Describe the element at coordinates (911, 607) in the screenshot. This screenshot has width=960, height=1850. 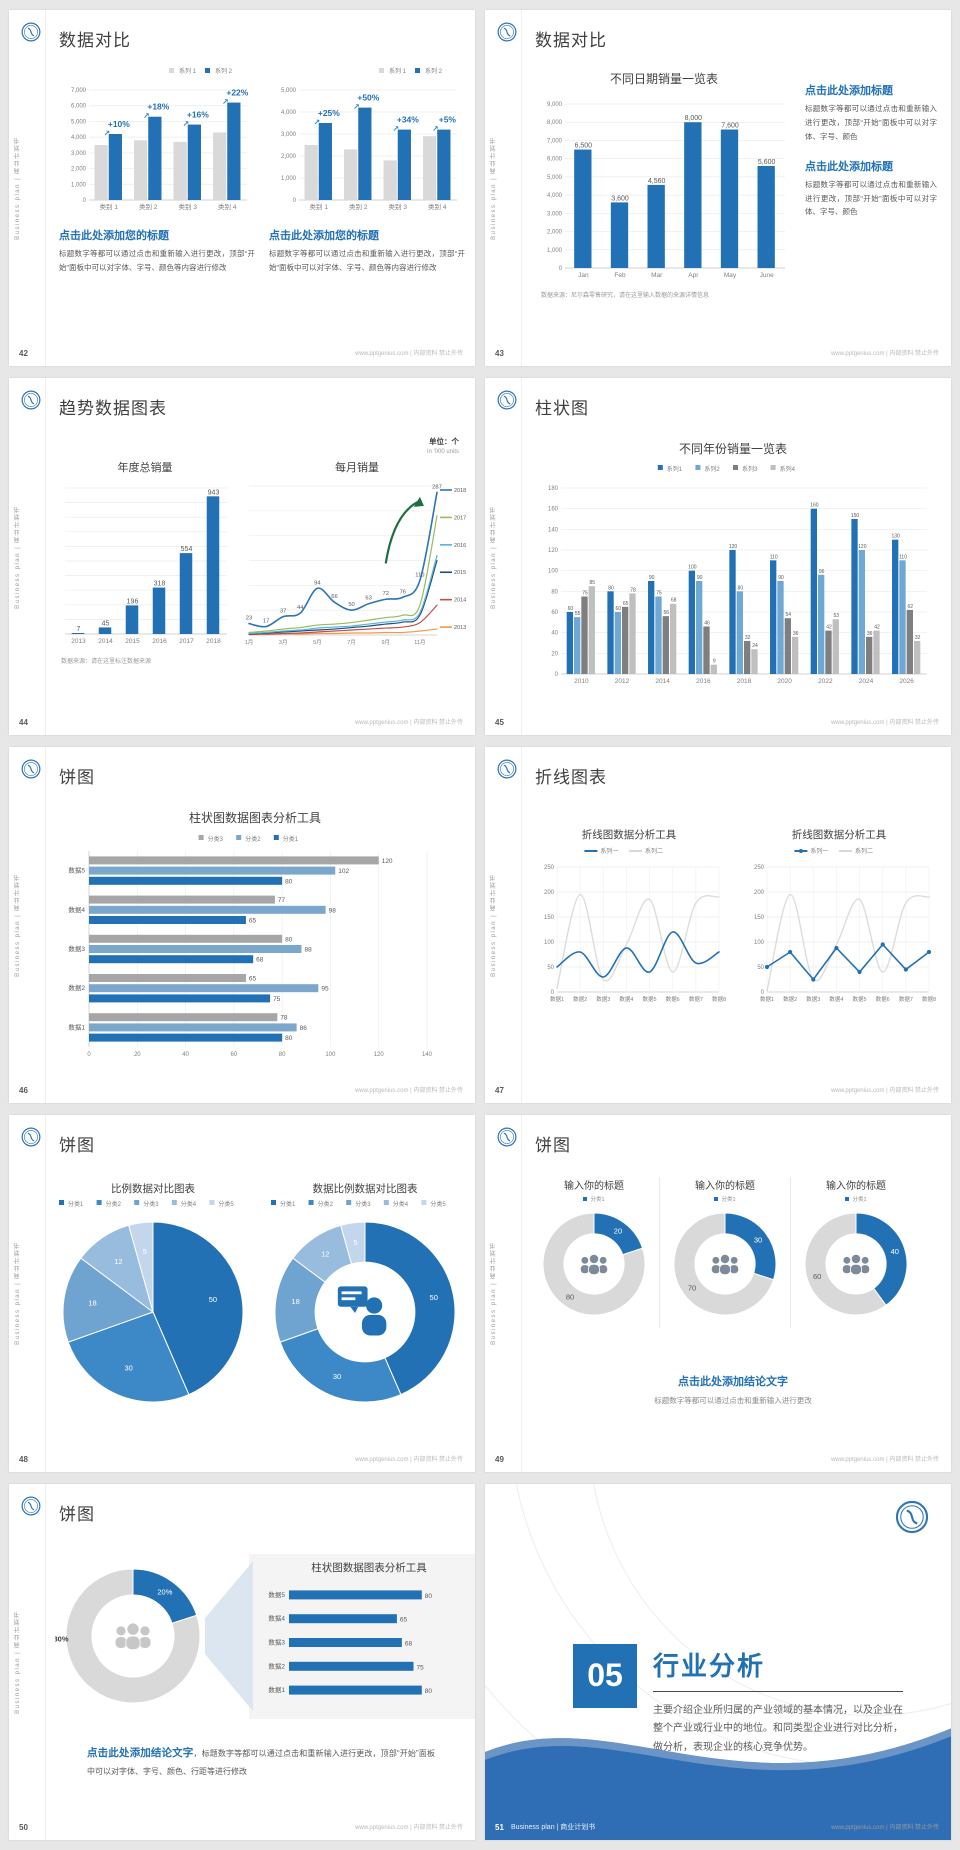
I see `svg-text: 62` at that location.